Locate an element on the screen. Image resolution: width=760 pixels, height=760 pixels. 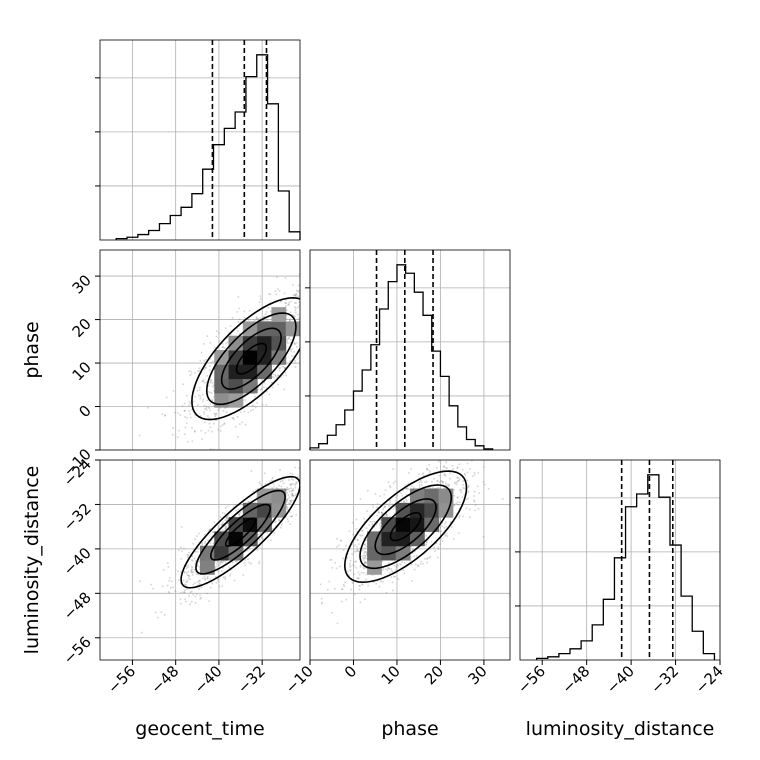
x-tick-label: −32 is located at coordinates (664, 679).